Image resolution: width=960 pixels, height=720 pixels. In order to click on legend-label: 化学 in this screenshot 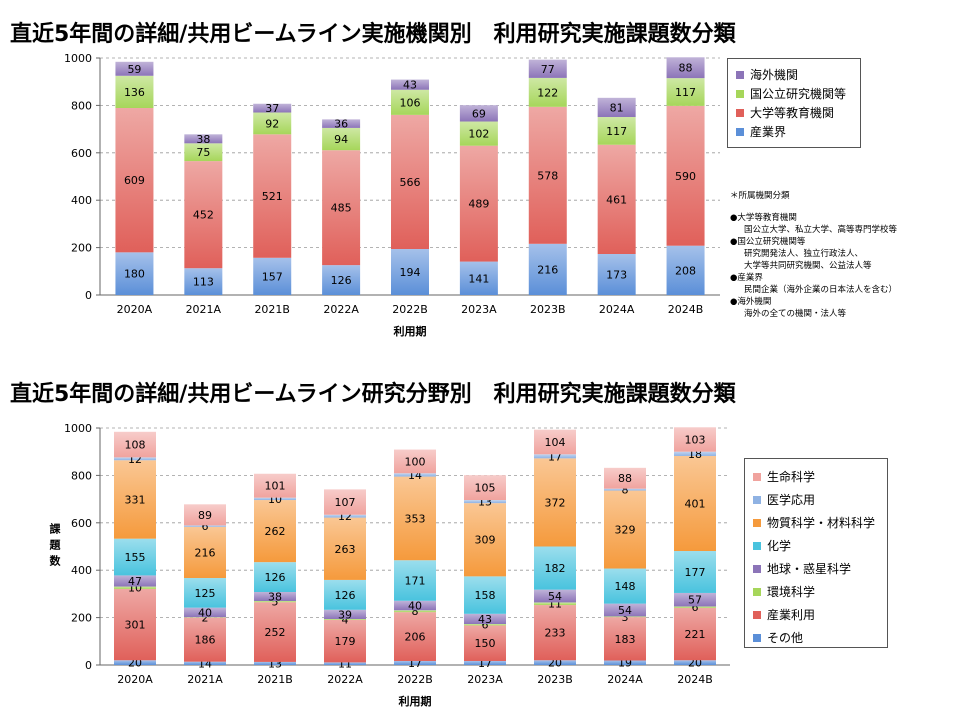, I will do `click(779, 546)`.